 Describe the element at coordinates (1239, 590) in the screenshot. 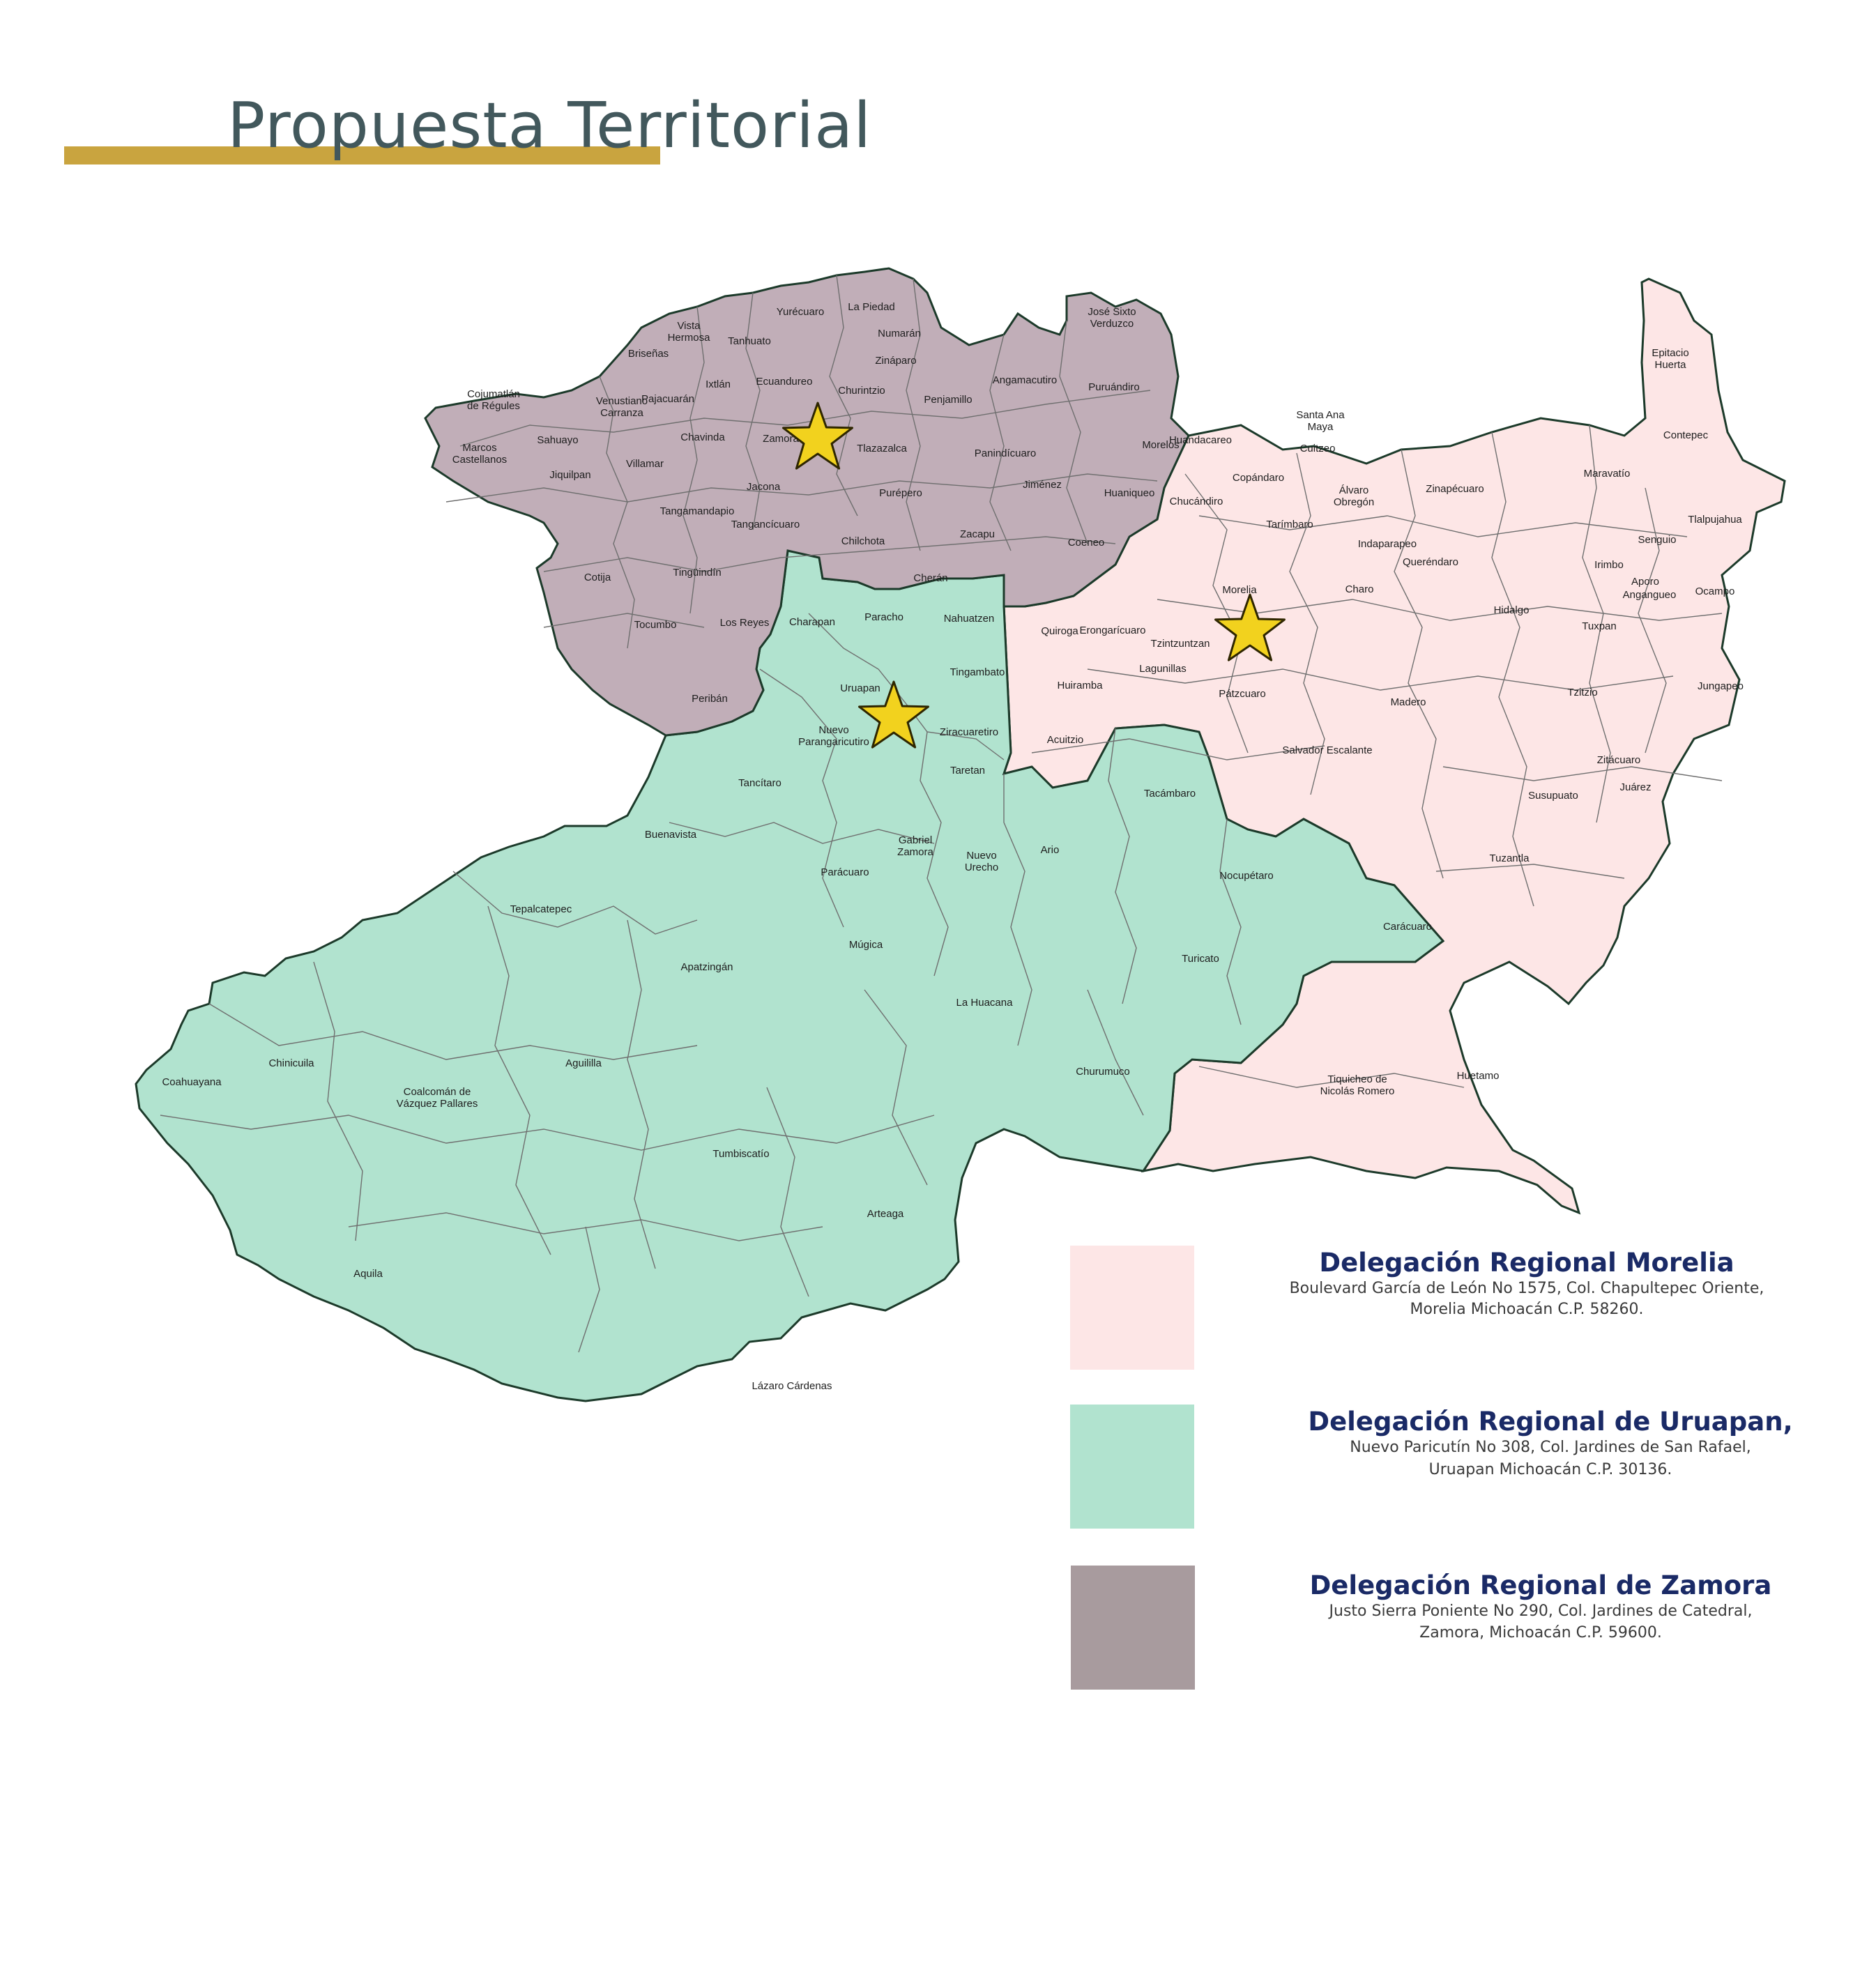

I see `municipality-label: Morelia` at that location.